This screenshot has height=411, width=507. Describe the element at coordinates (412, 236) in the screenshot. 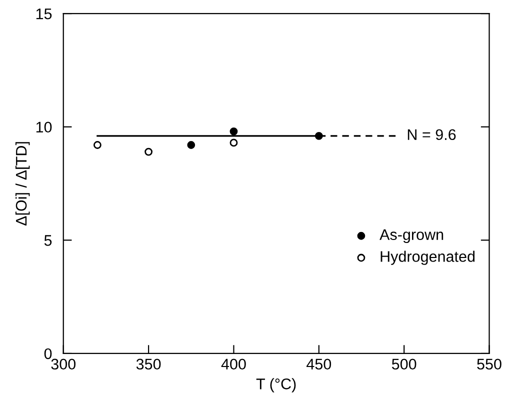

I see `legend-label: As-grown` at that location.